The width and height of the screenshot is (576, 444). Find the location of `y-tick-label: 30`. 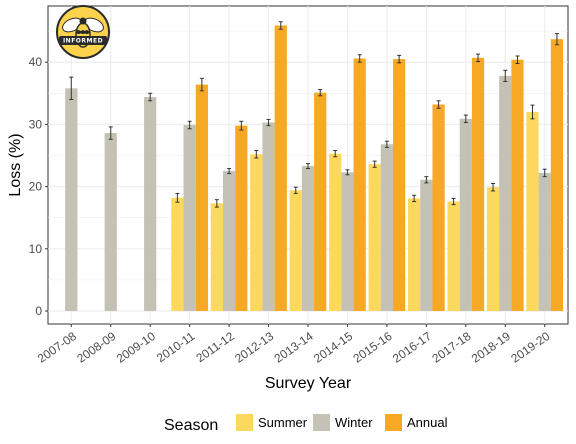

y-tick-label: 30 is located at coordinates (36, 124).